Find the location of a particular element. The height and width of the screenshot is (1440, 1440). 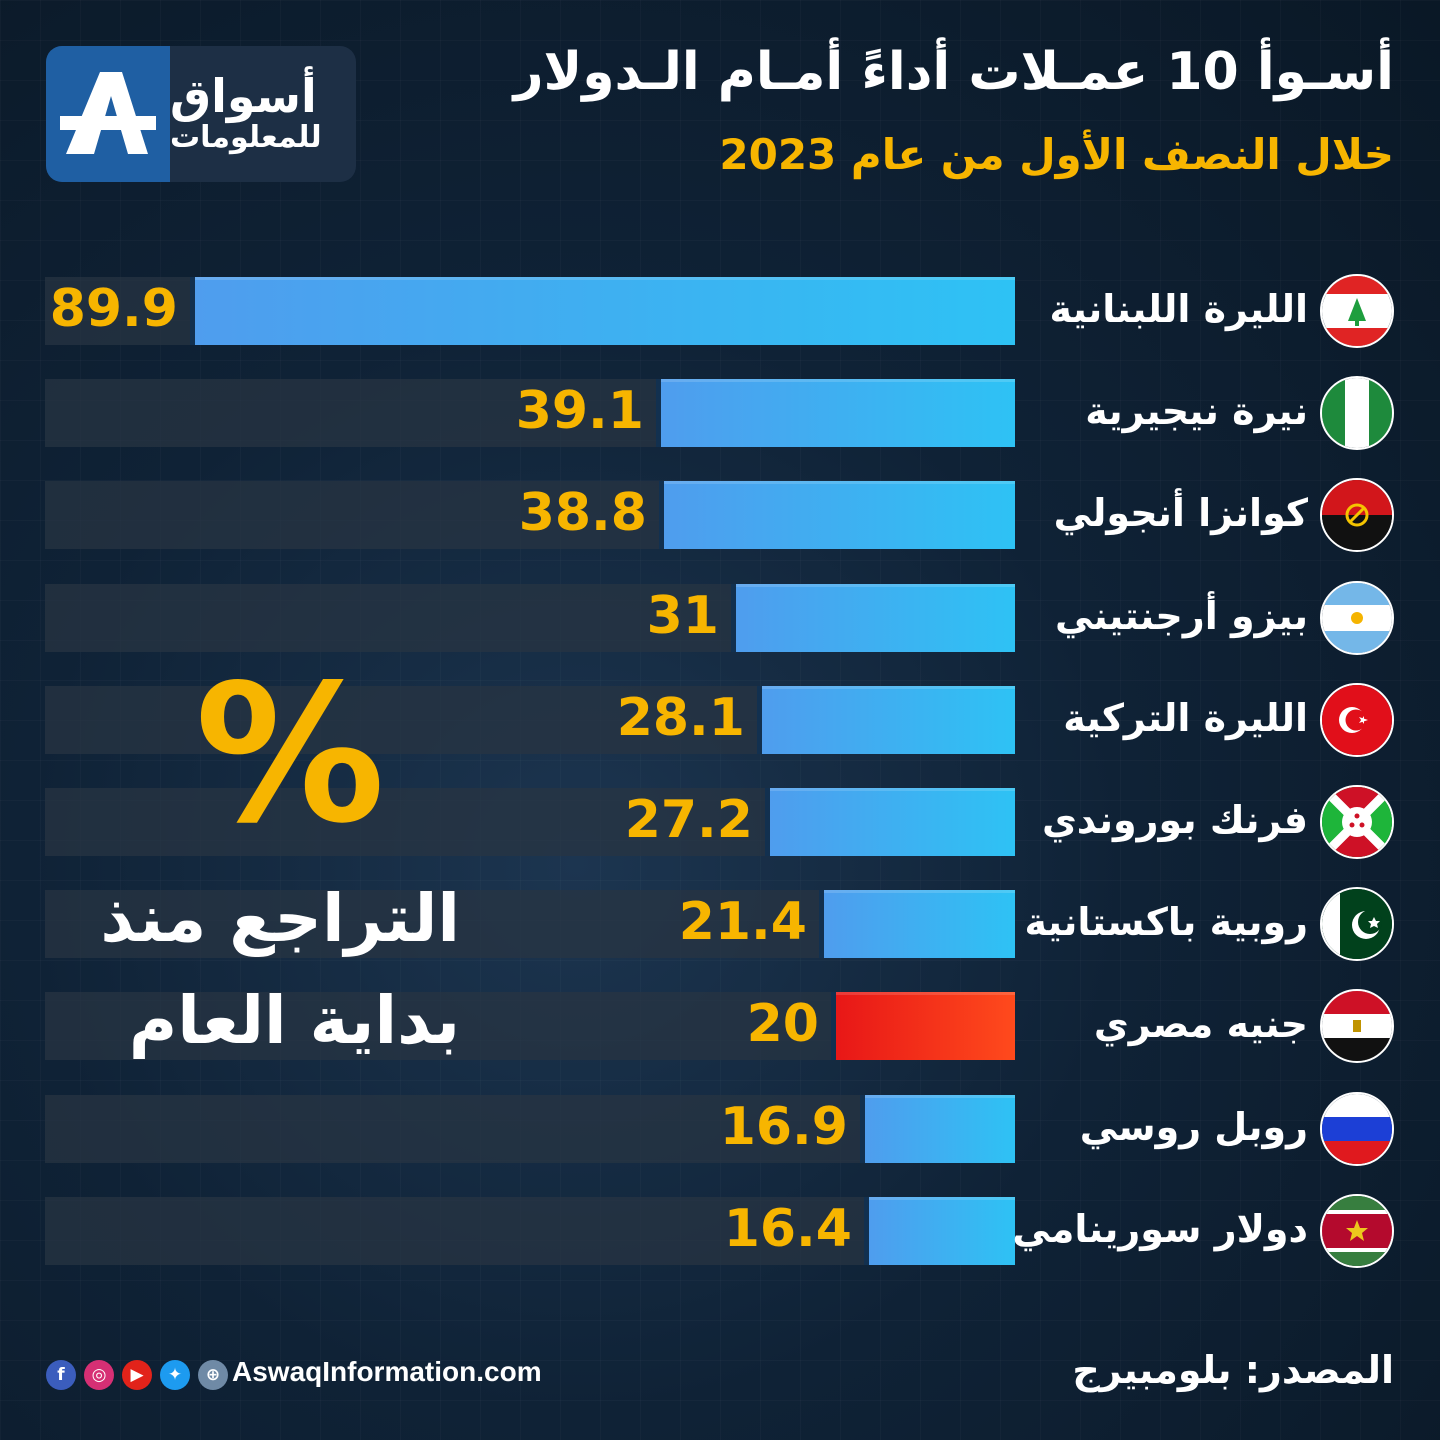

data-label: 38.8 is located at coordinates (582, 513).